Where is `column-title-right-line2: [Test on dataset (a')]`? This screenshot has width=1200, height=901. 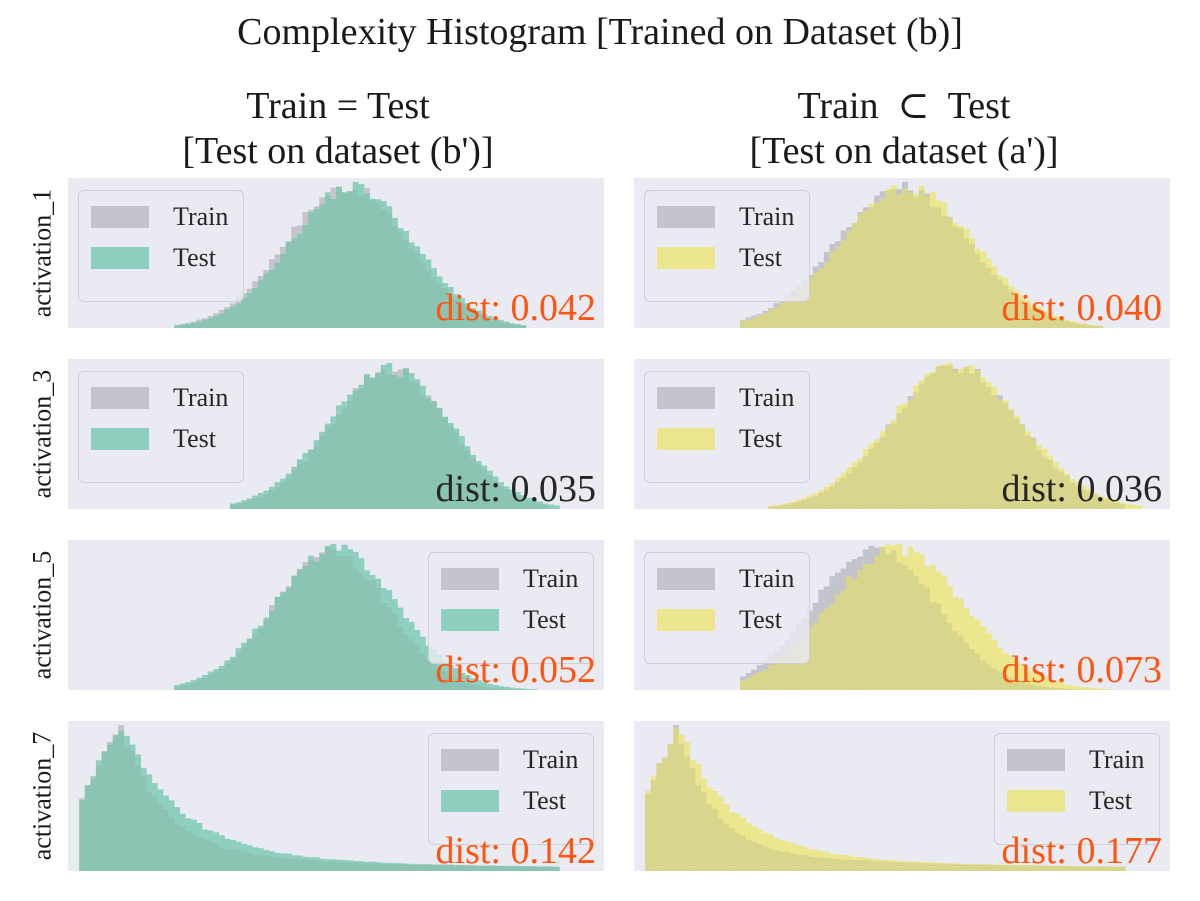 column-title-right-line2: [Test on dataset (a')] is located at coordinates (904, 151).